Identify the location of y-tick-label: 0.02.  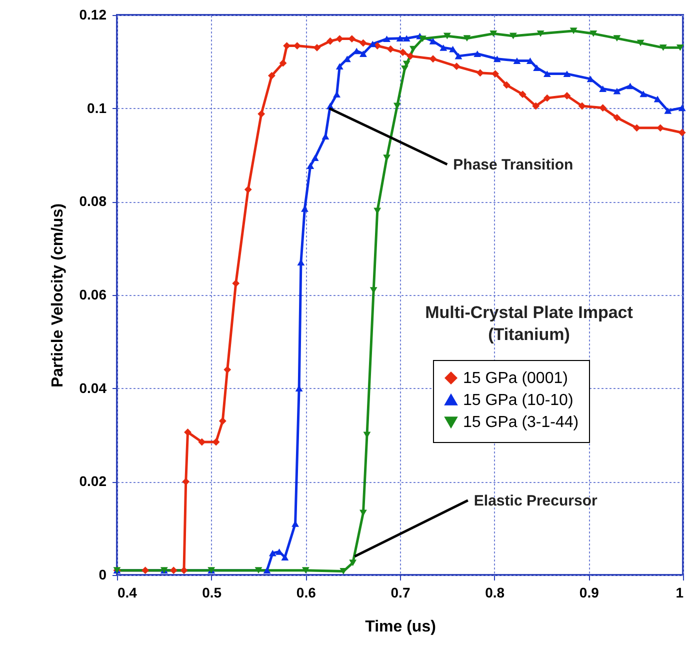
(93, 481).